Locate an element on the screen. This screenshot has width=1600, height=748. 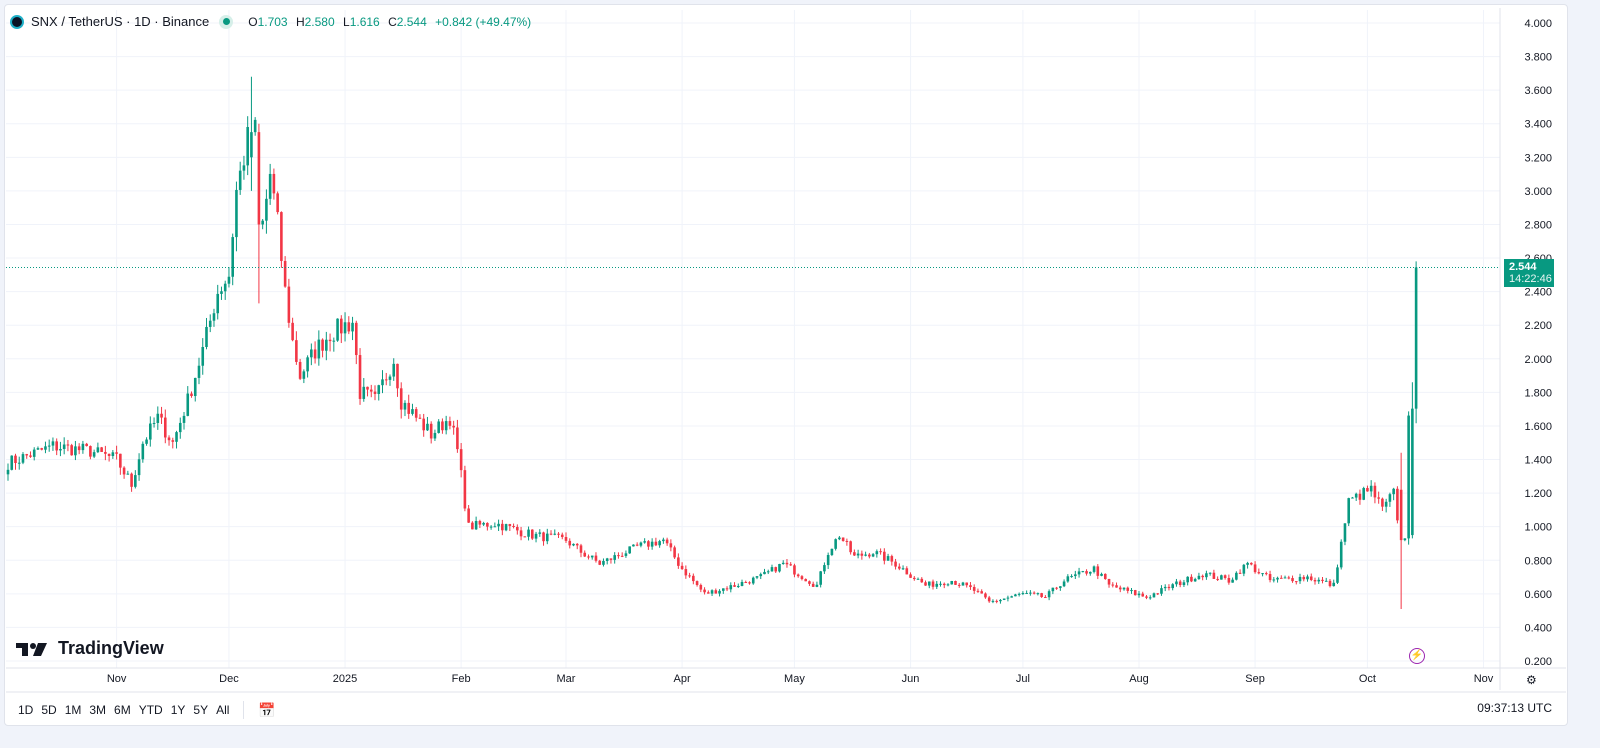
settings-gear-icon: ⚙ is located at coordinates (1531, 680).